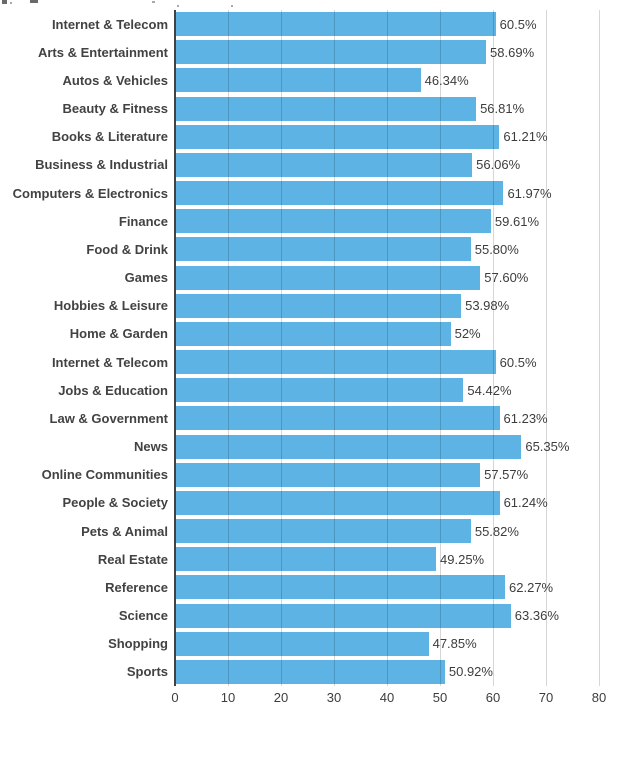  What do you see at coordinates (470, 672) in the screenshot?
I see `value-label: 50.92%` at bounding box center [470, 672].